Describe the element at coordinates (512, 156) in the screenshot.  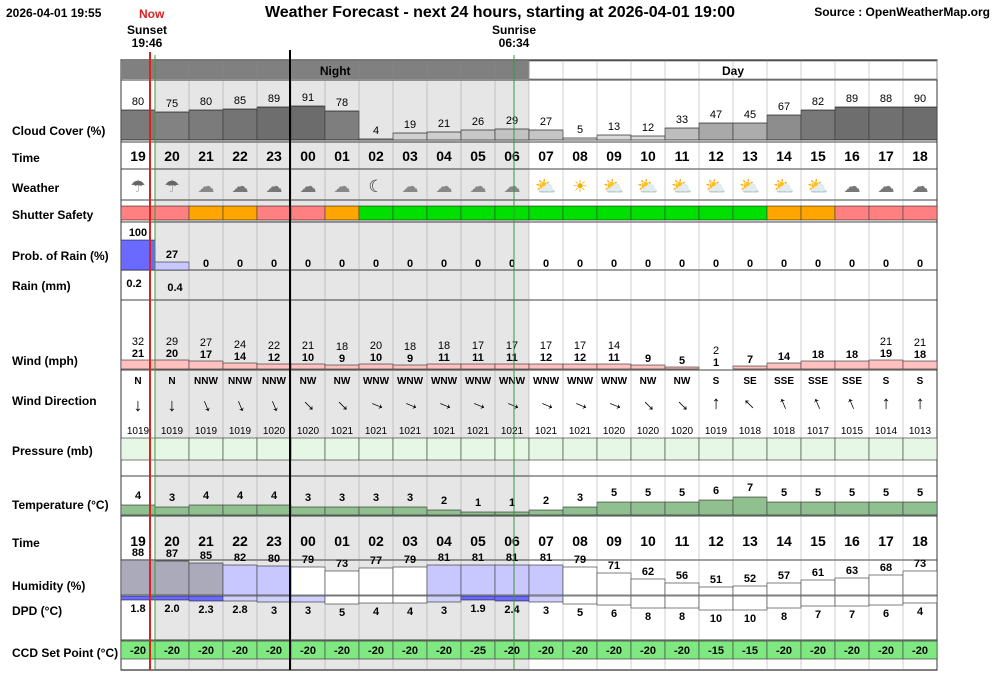
I see `time-value: 06` at that location.